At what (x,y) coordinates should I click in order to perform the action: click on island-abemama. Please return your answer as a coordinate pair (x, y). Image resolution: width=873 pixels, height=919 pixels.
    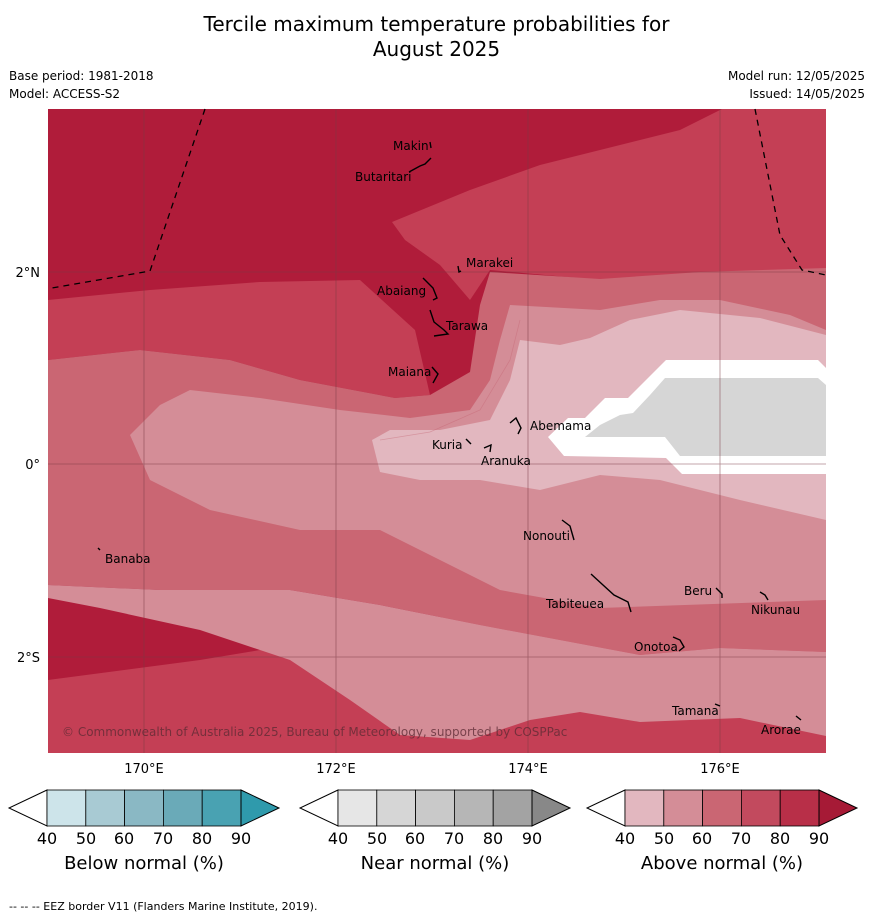
    Looking at the image, I should click on (515, 425).